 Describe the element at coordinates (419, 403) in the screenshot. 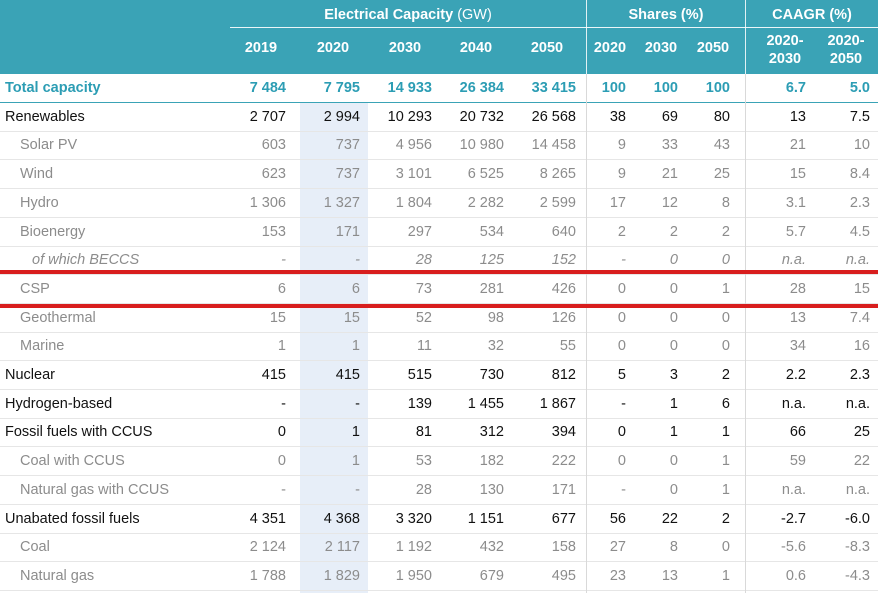

I see `cell-cap: 139` at that location.